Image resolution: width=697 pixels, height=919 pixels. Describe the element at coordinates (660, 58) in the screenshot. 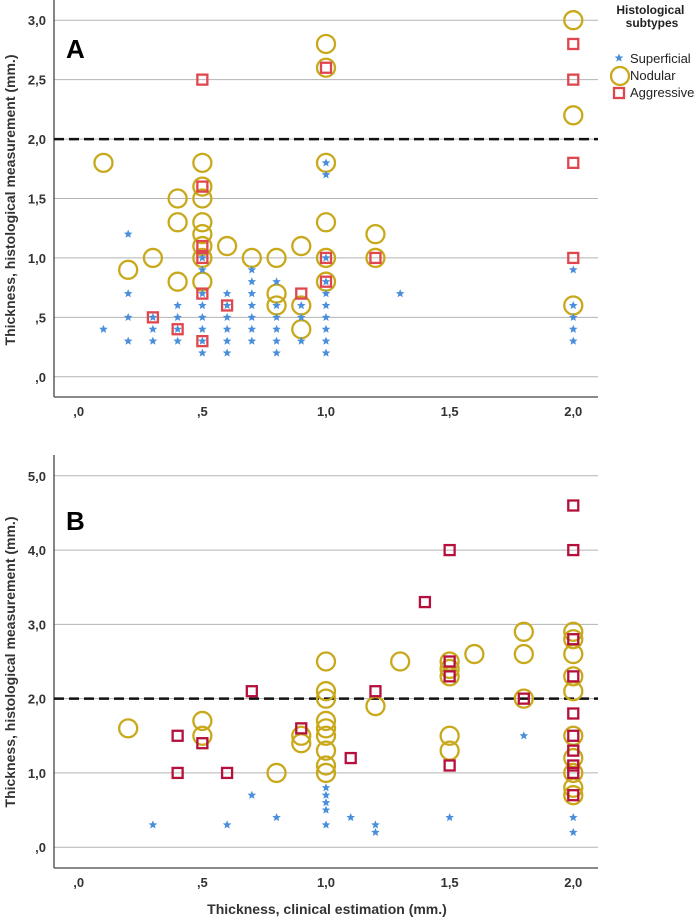

I see `legend-label-superficial: Superficial` at that location.